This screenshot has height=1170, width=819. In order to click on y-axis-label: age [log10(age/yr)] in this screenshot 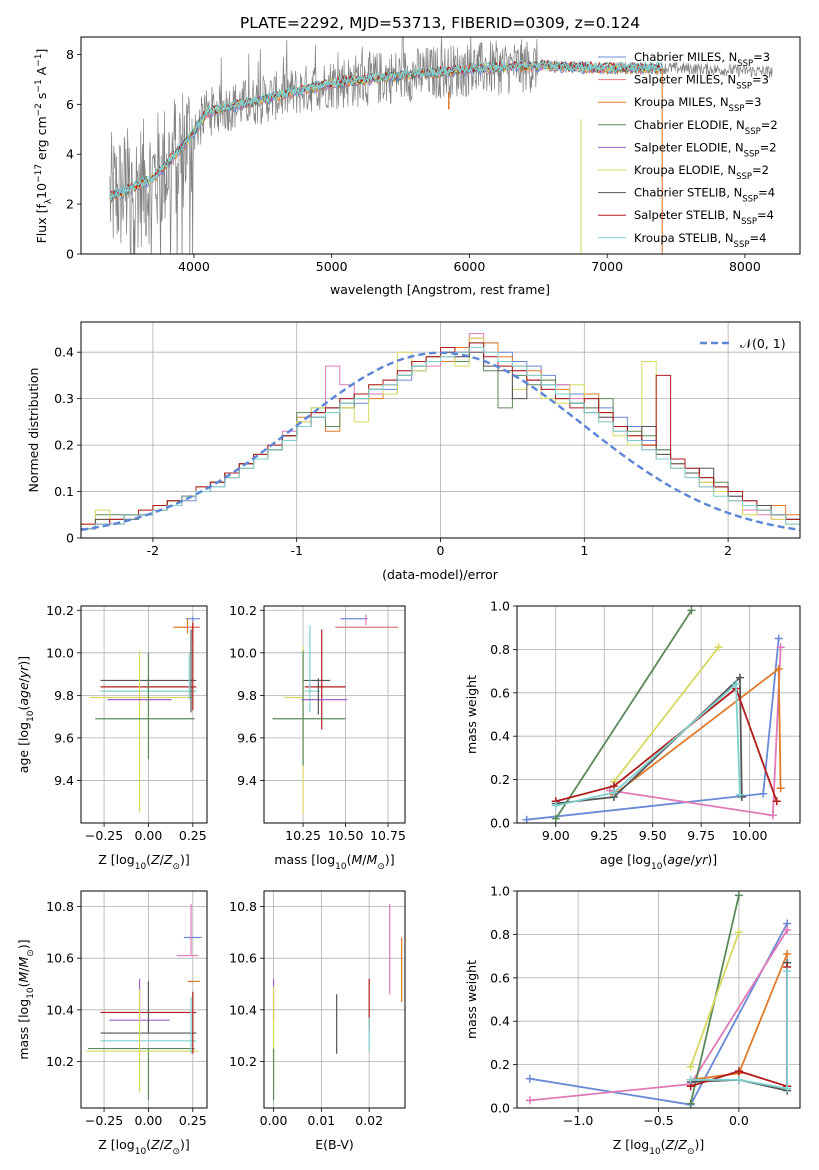, I will do `click(26, 714)`.